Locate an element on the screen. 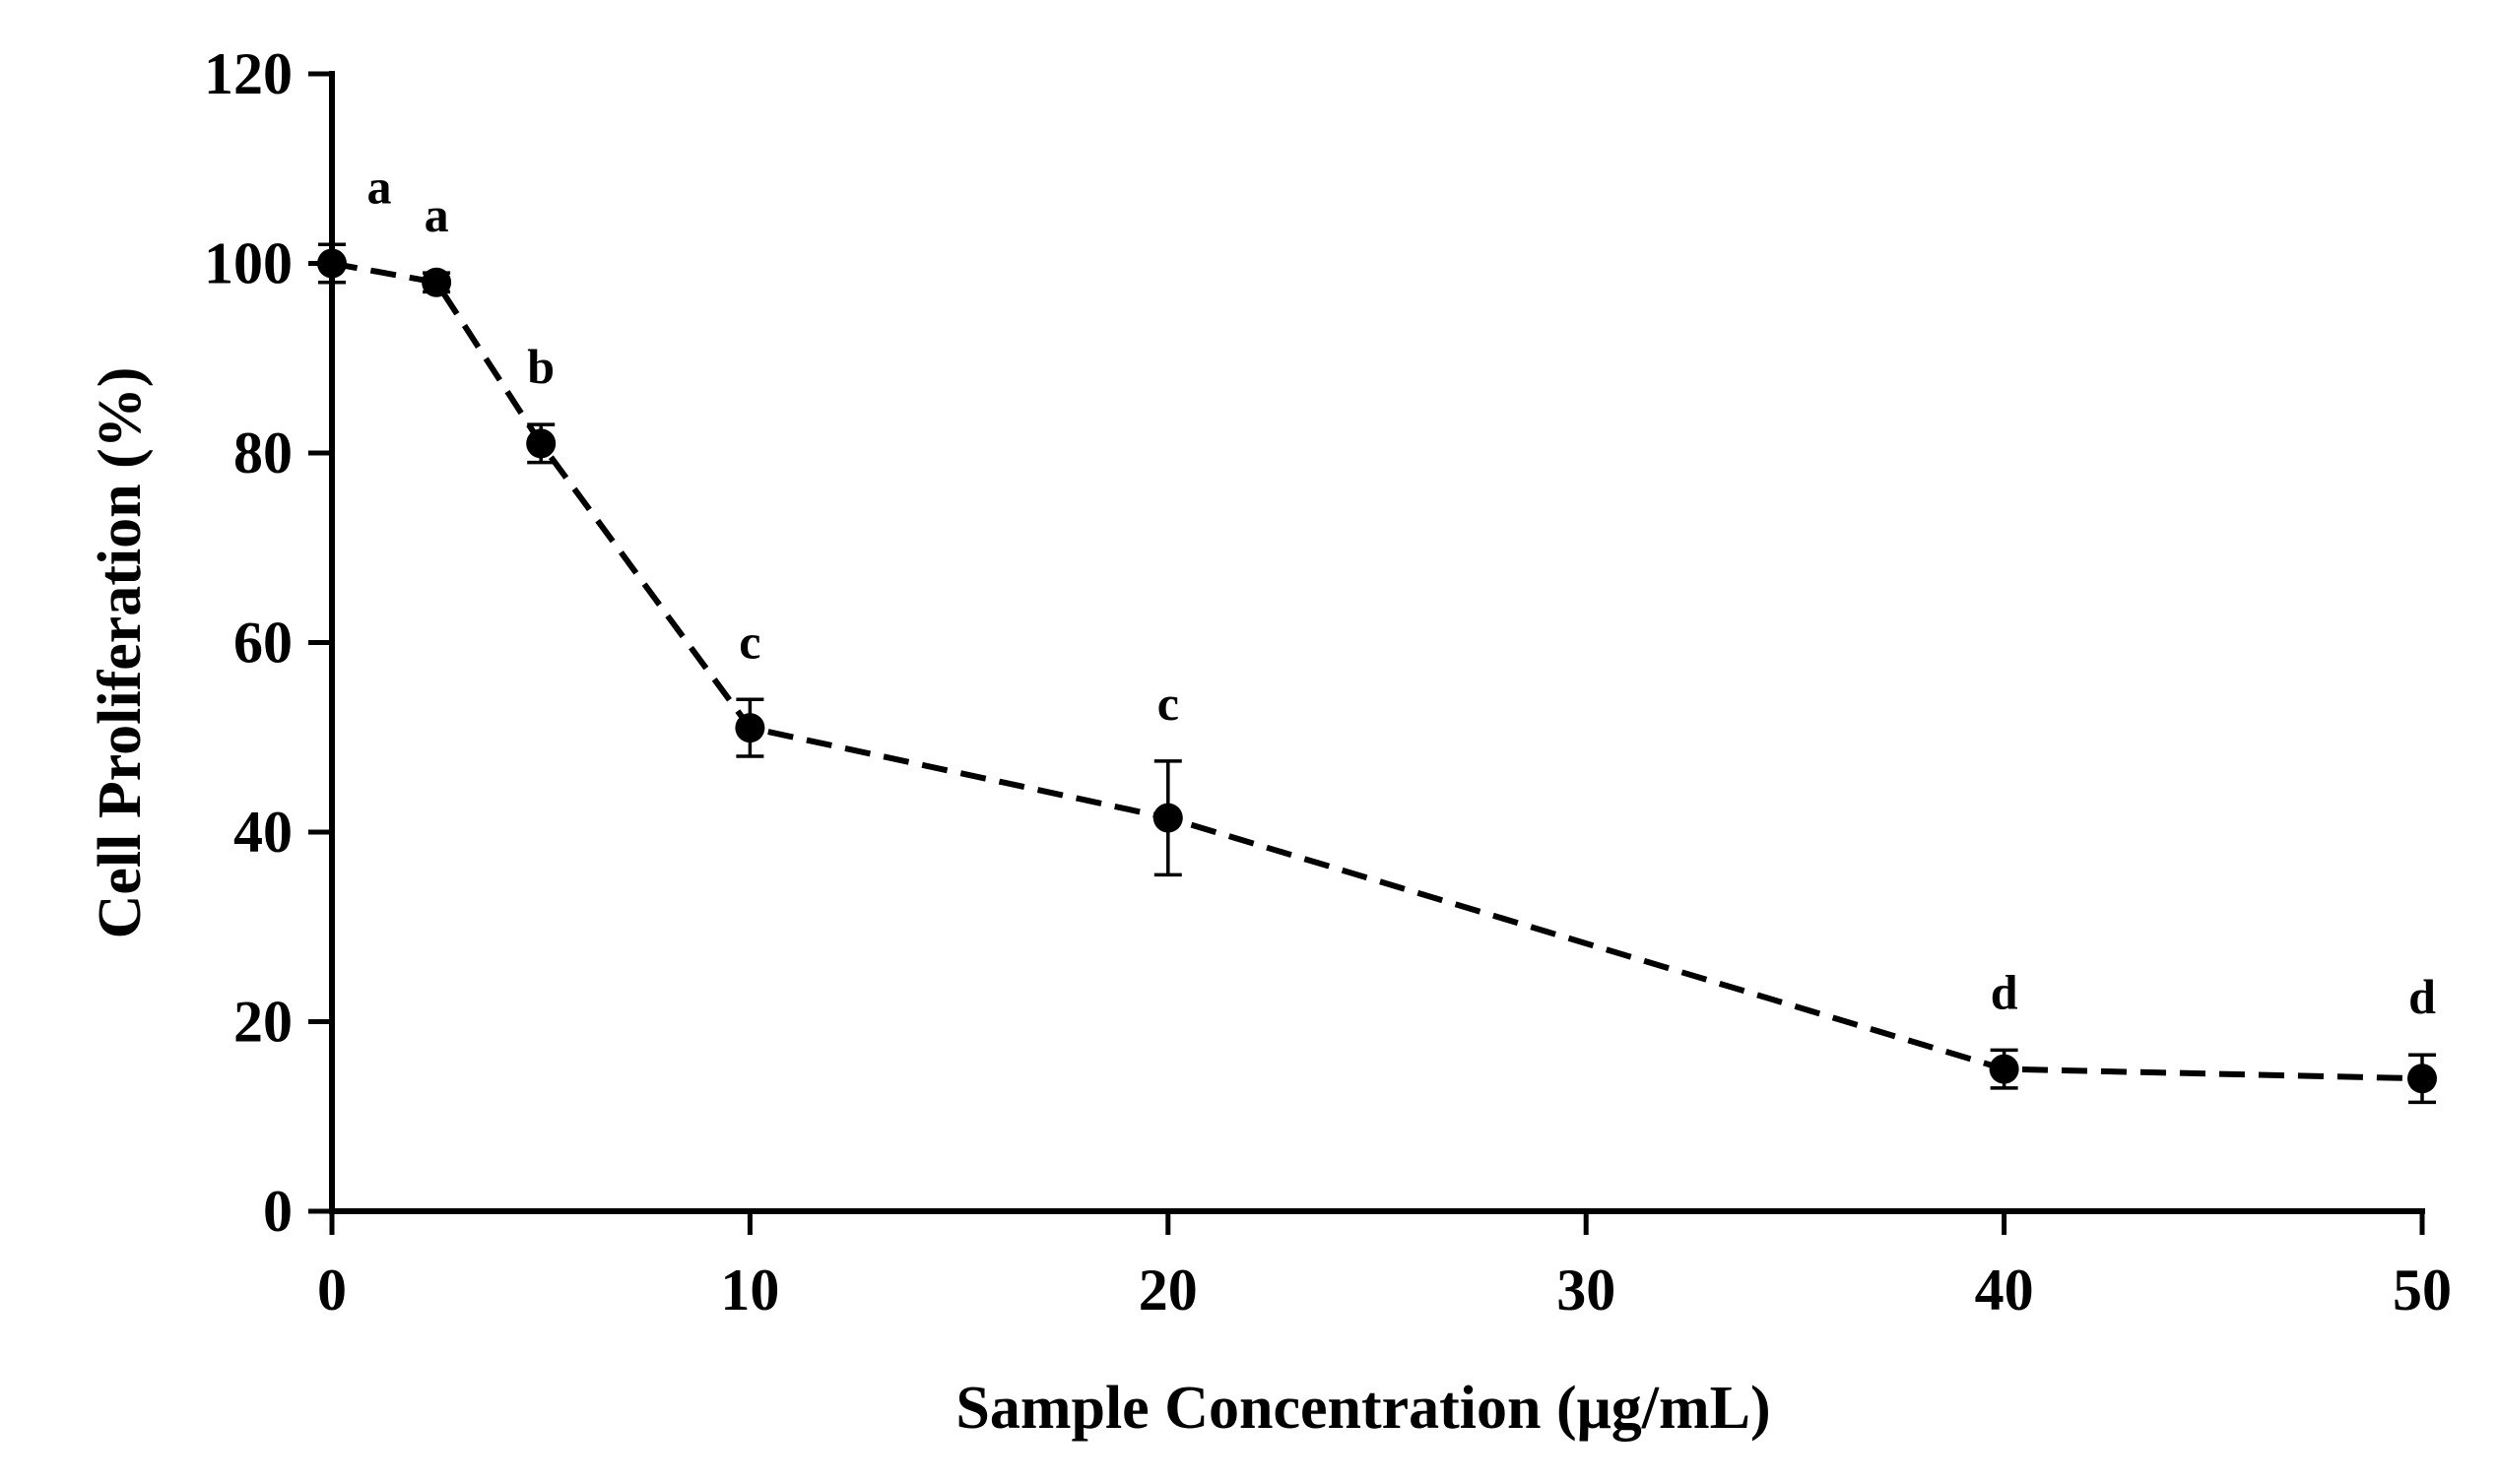  data-point-group: b is located at coordinates (541, 402).